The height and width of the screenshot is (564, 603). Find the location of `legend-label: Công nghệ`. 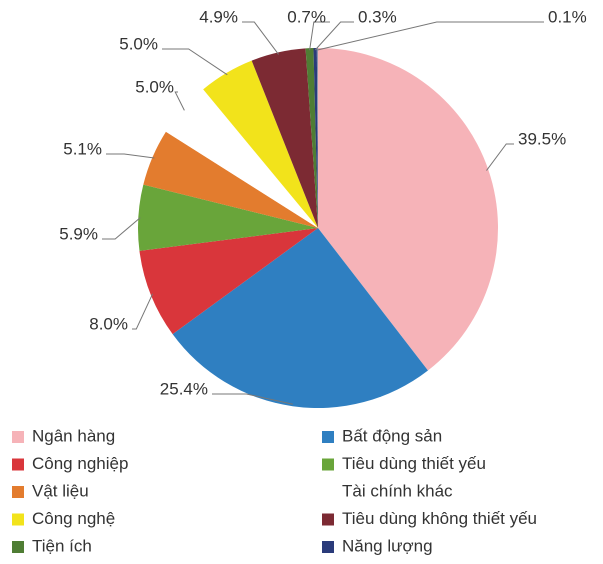

legend-label: Công nghệ is located at coordinates (73, 518).